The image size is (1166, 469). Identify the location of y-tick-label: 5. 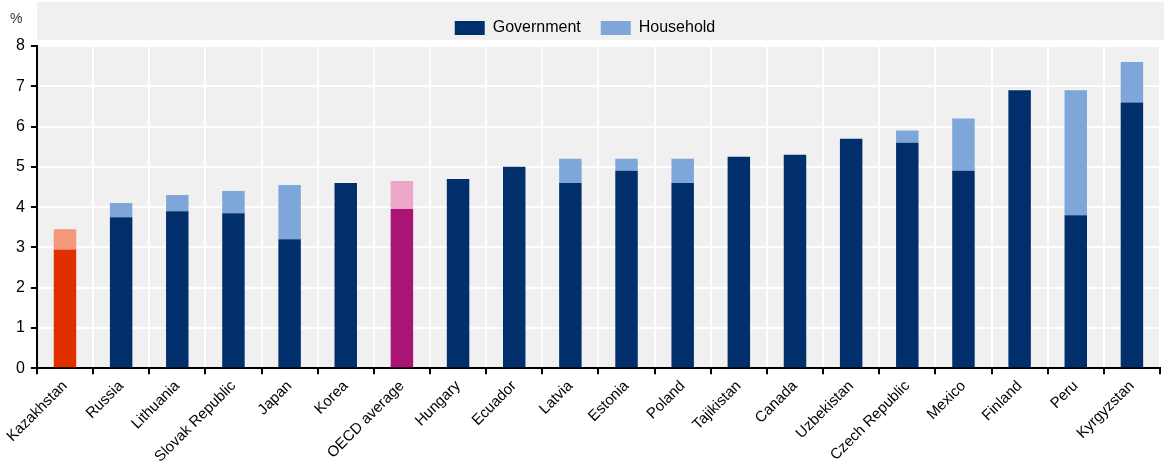
(20, 166).